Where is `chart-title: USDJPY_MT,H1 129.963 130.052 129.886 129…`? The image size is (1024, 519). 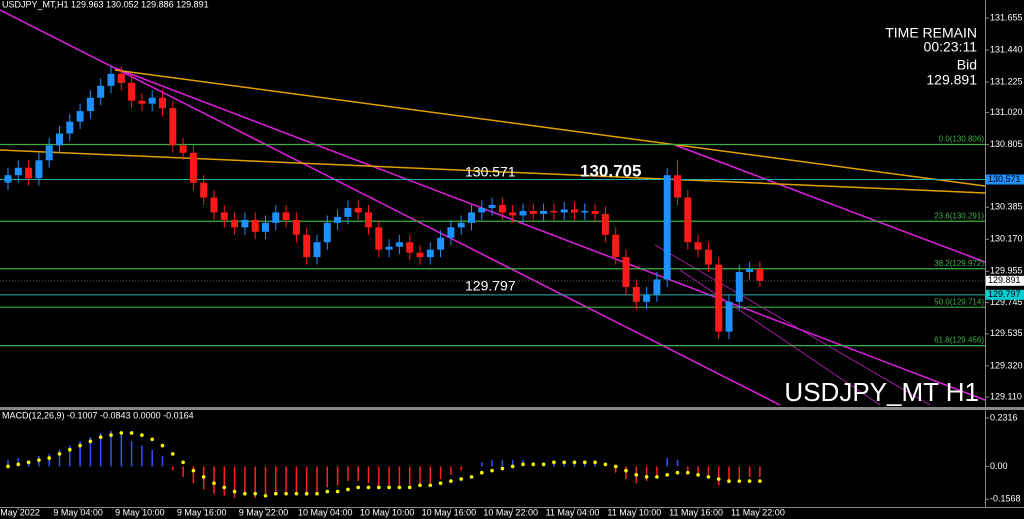
chart-title: USDJPY_MT,H1 129.963 130.052 129.886 129… is located at coordinates (105, 4).